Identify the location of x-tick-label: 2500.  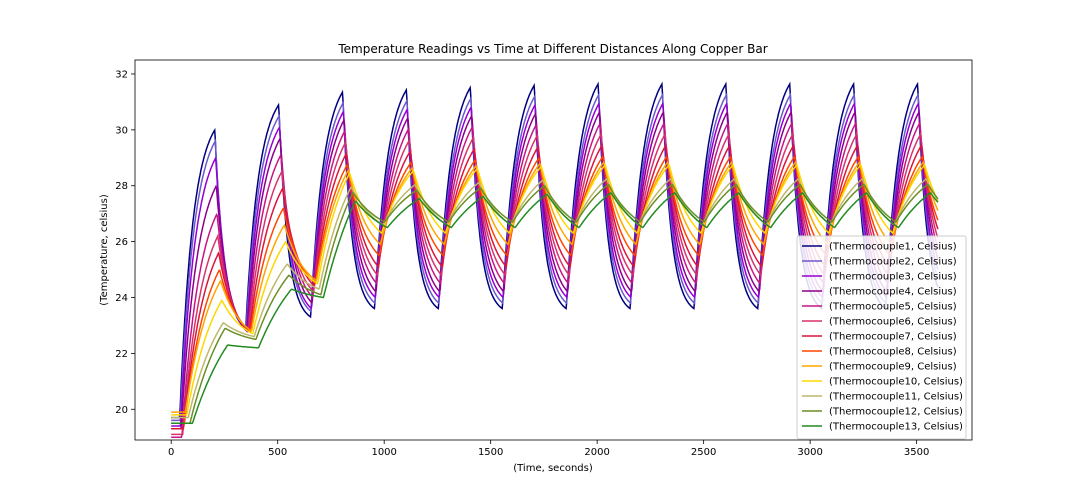
(703, 452).